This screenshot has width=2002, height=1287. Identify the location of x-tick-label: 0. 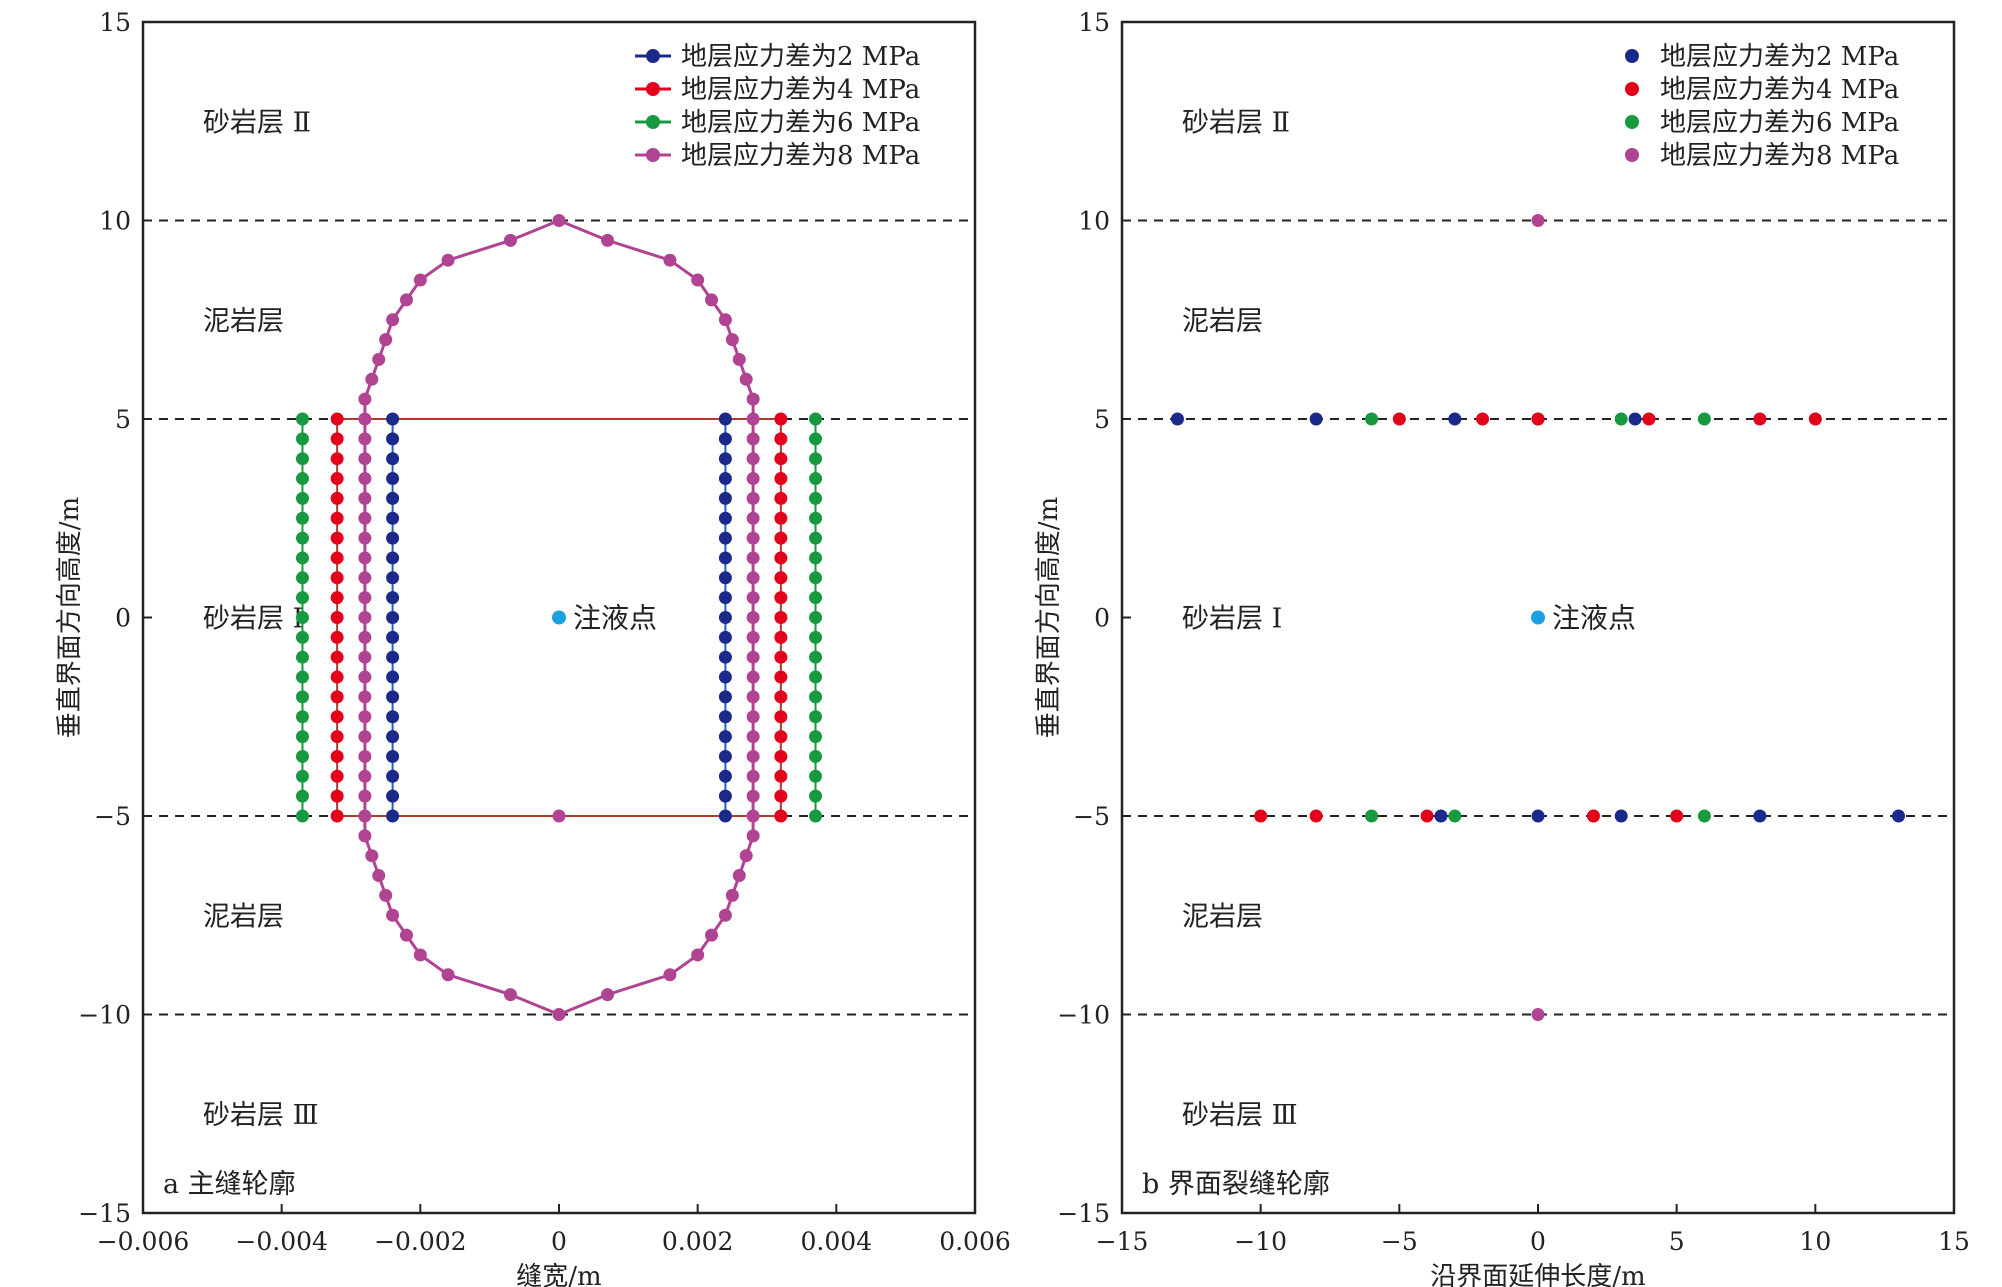
(1538, 1241).